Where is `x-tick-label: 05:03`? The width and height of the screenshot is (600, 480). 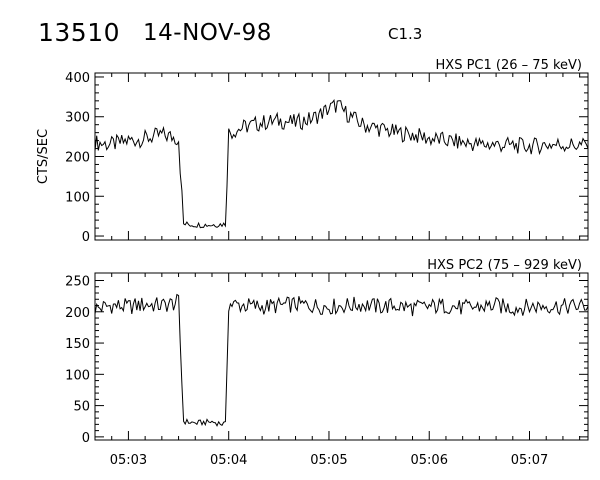
x-tick-label: 05:03 is located at coordinates (128, 460).